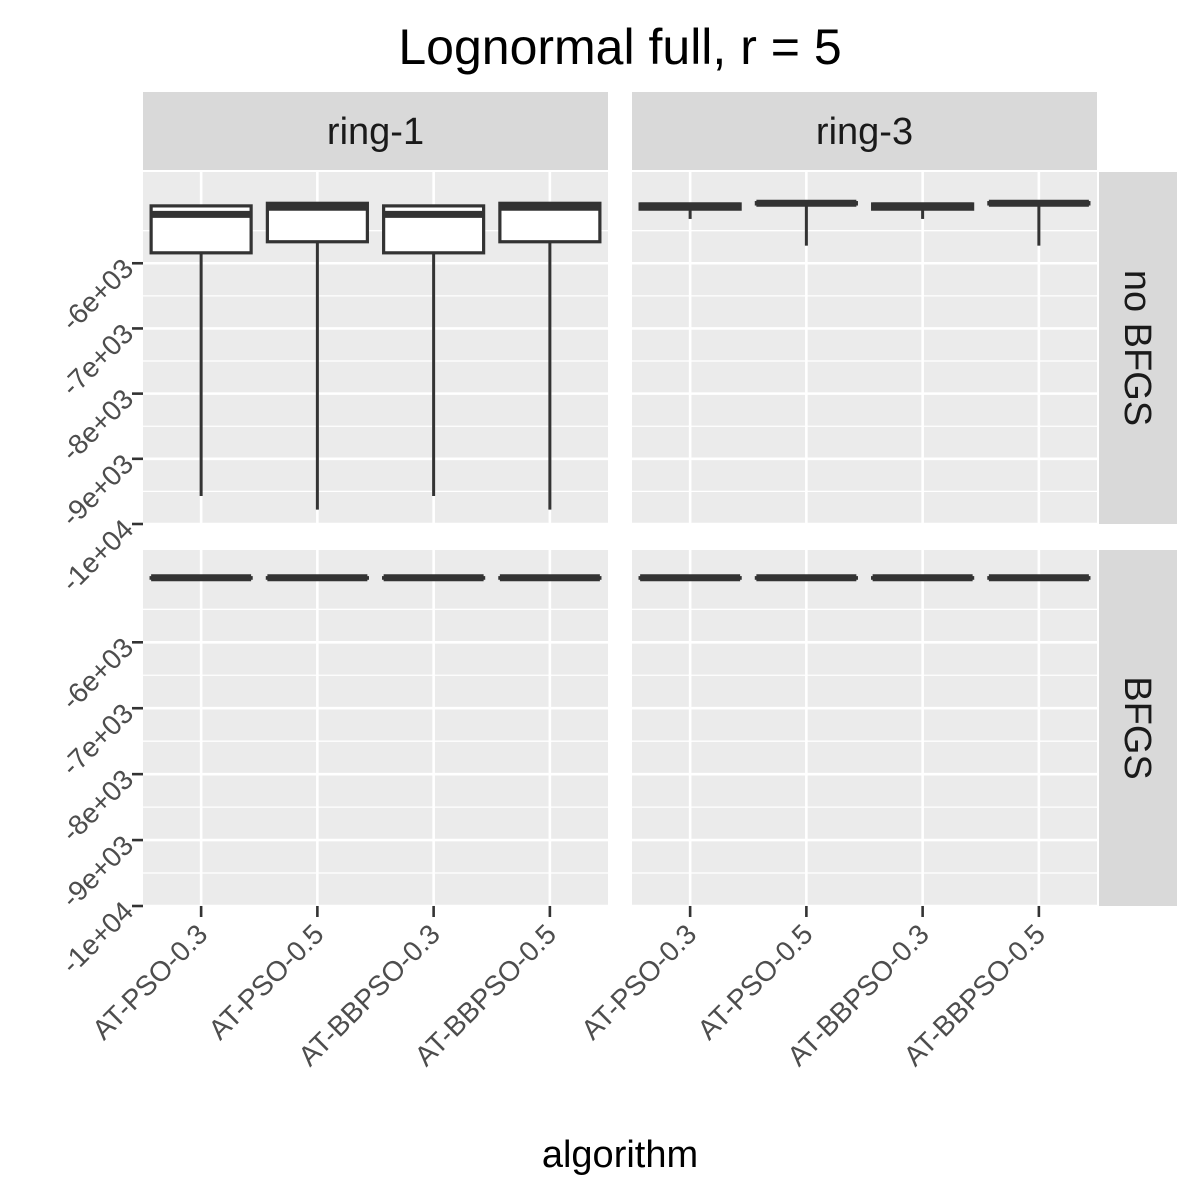 The image size is (1200, 1200). I want to click on y-axis-bfgs: -6e+03-7e+03-8e+03-9e+03-1e+04, so click(99, 806).